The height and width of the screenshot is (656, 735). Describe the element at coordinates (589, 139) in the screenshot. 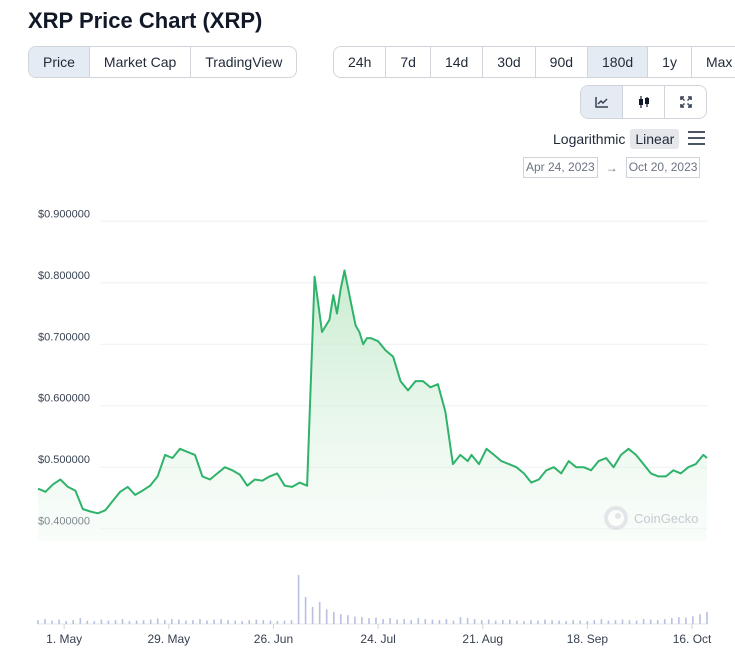

I see `scale-logarithmic: Logarithmic` at that location.